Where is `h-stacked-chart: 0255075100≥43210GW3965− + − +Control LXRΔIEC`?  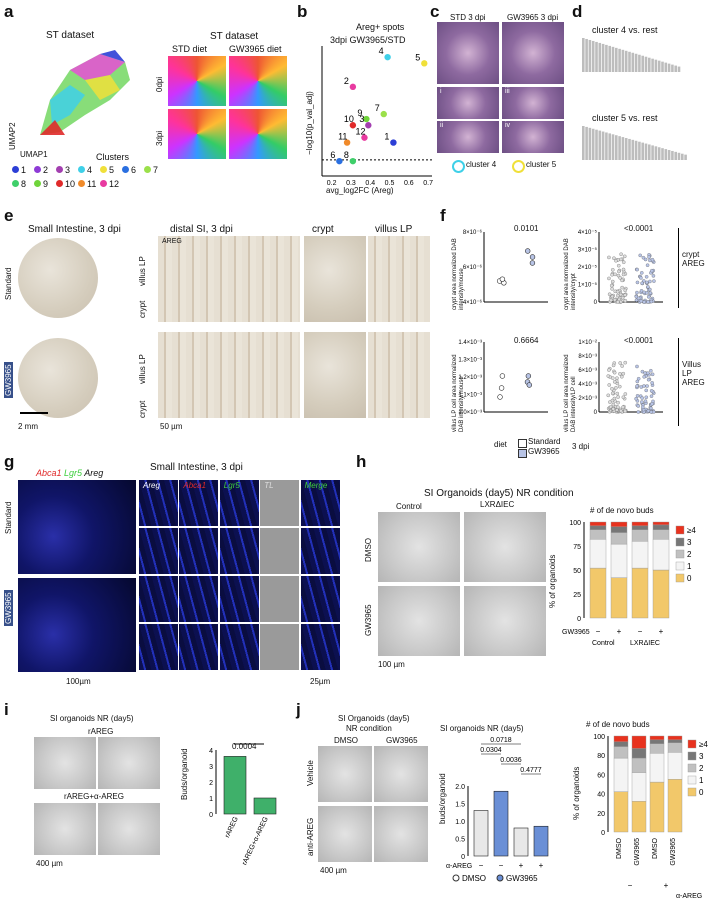 h-stacked-chart: 0255075100≥43210GW3965− + − +Control LXRΔIEC is located at coordinates (636, 583).